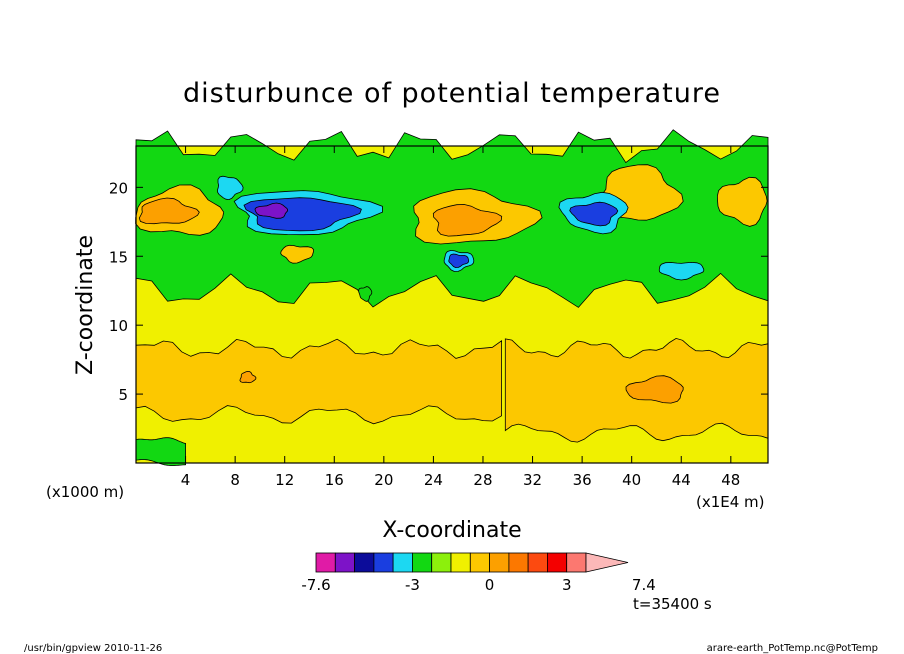  What do you see at coordinates (730, 502) in the screenshot?
I see `x-unit-right: (x1E4 m)` at bounding box center [730, 502].